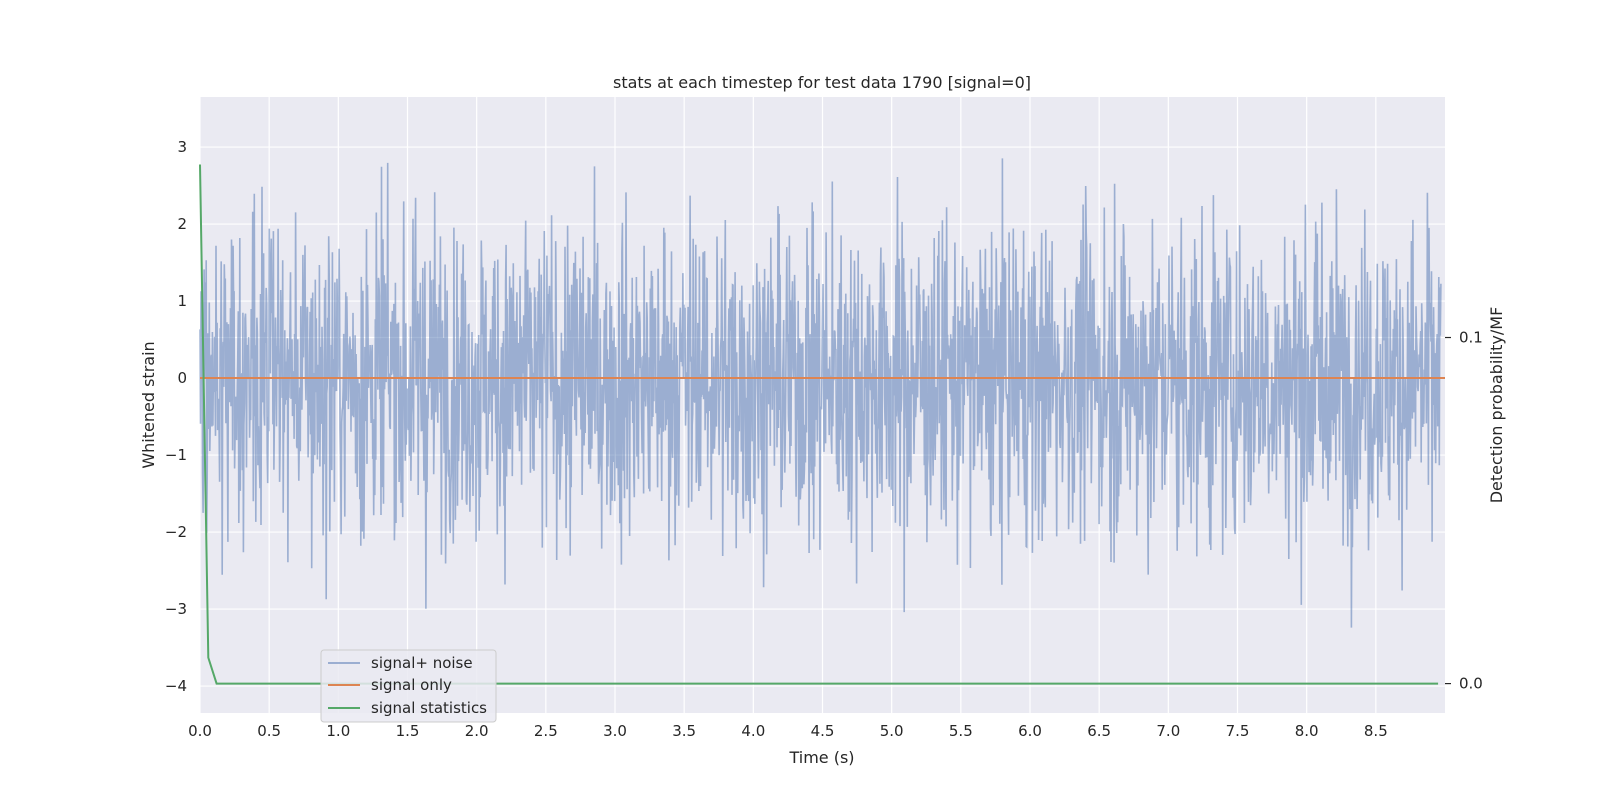 The image size is (1600, 804). Describe the element at coordinates (269, 731) in the screenshot. I see `x-tick-label: 0.5` at that location.